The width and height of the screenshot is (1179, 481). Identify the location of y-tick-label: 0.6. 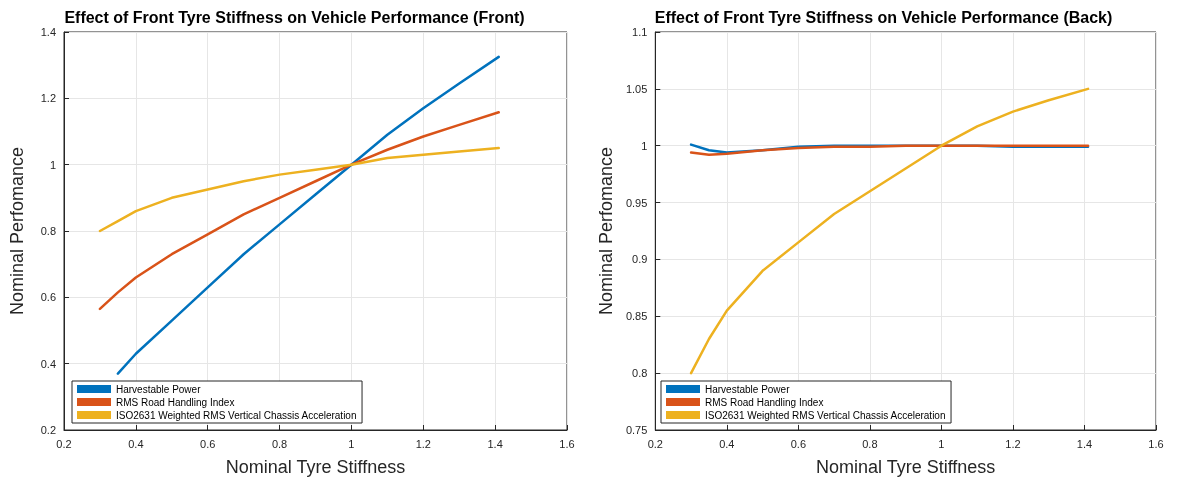
(48, 297).